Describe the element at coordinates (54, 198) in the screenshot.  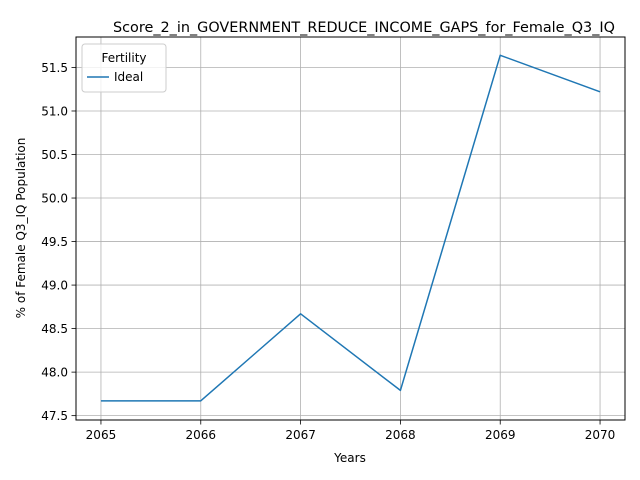
I see `y-tick-label: 50.0` at that location.